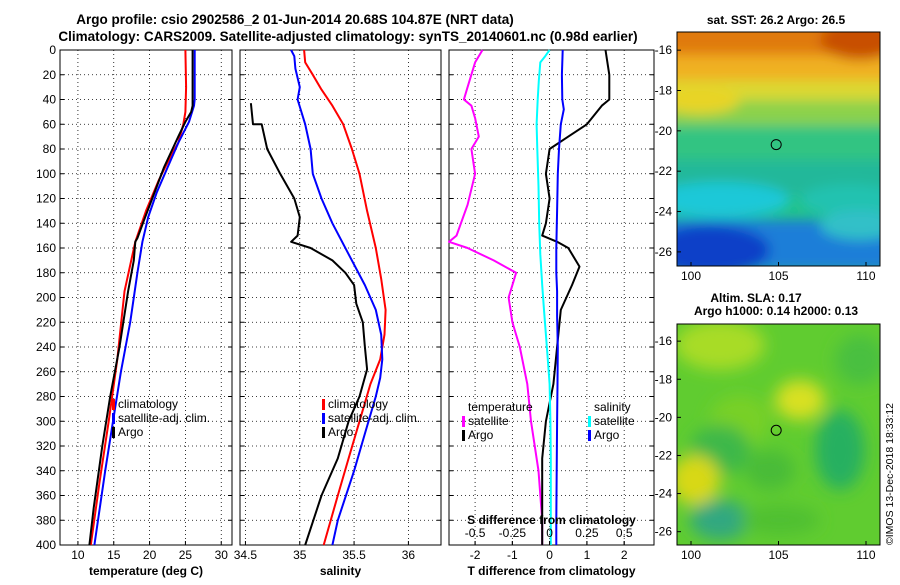  Describe the element at coordinates (46, 223) in the screenshot. I see `y-tick-label: 140` at that location.